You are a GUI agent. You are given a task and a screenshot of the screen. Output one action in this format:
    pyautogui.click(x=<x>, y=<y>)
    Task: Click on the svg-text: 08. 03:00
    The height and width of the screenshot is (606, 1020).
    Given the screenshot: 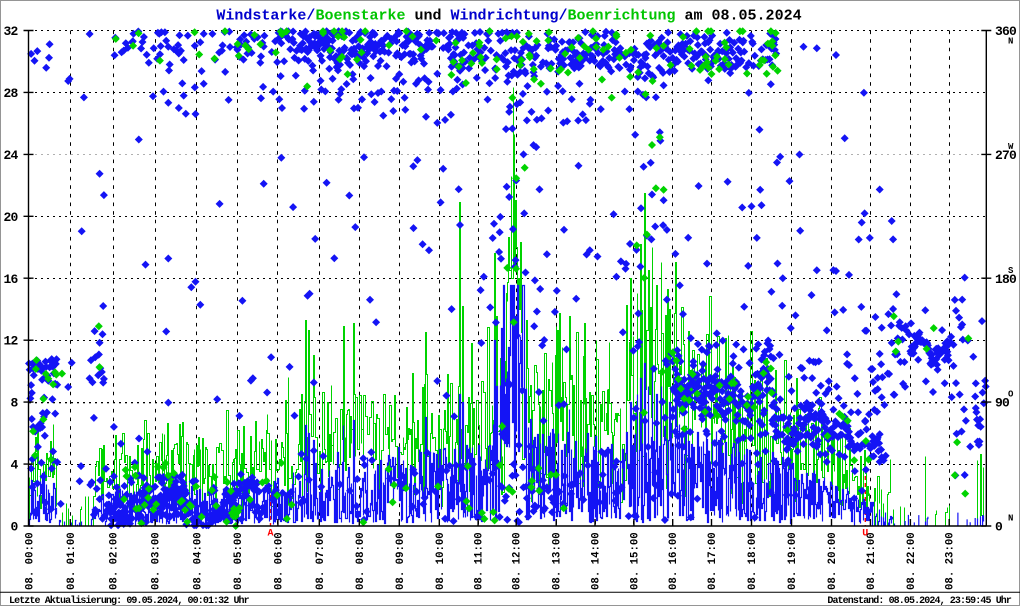 What is the action you would take?
    pyautogui.click(x=157, y=561)
    